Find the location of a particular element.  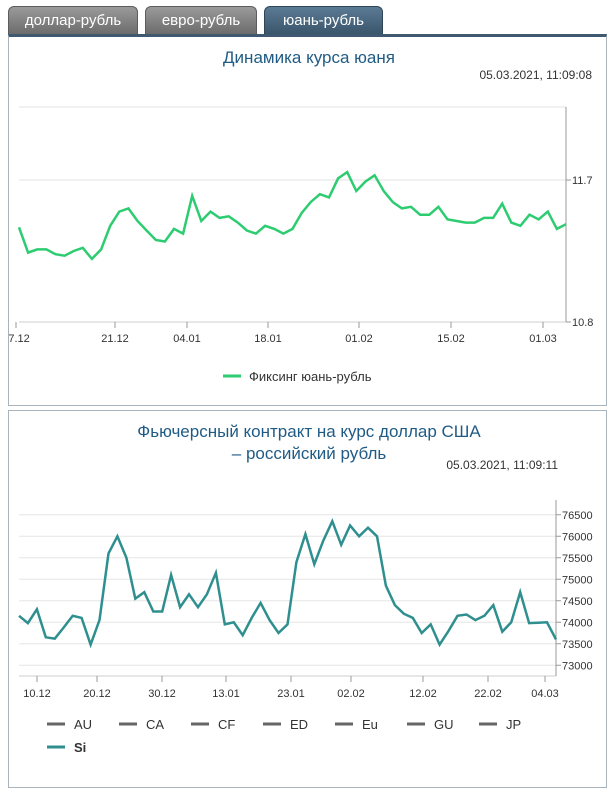

x-tick-label: 20.12 is located at coordinates (97, 694).